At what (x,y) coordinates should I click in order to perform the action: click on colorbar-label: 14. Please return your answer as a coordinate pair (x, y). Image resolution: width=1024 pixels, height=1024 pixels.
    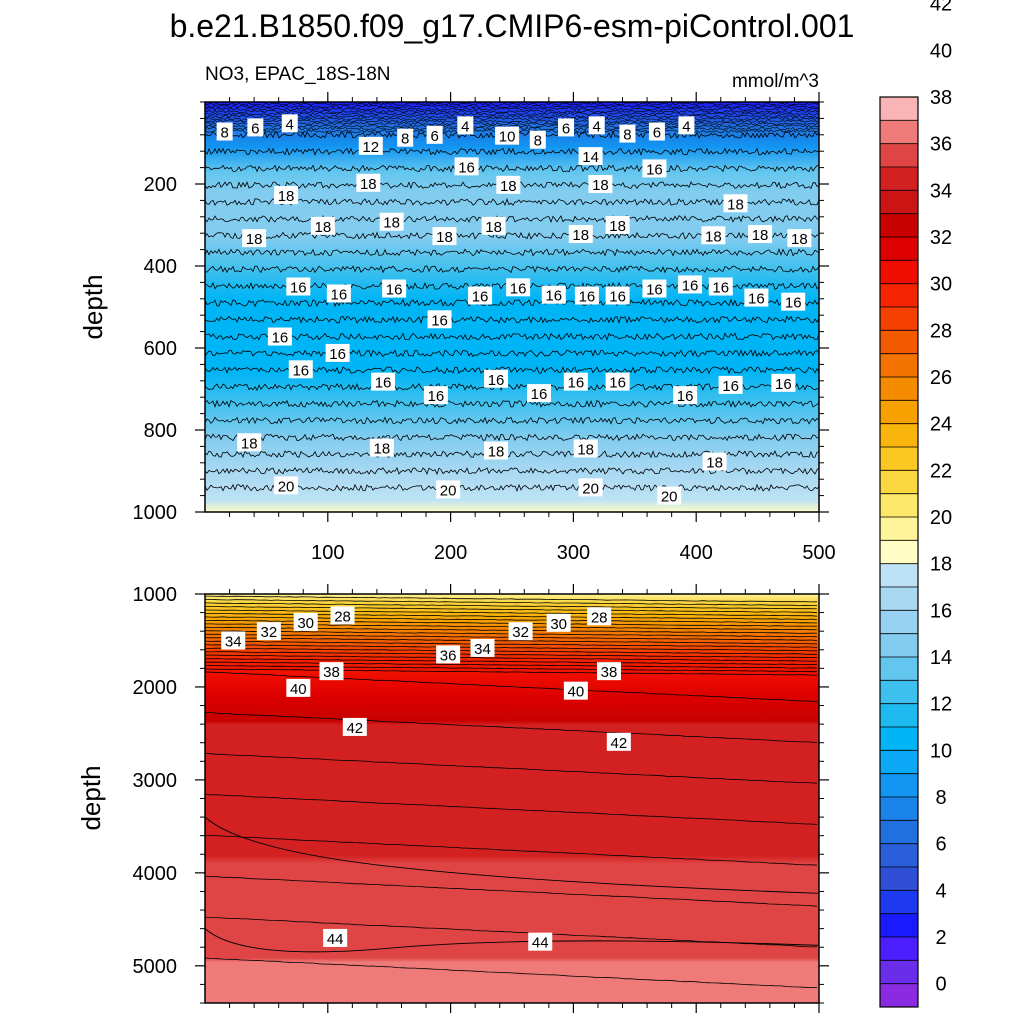
    Looking at the image, I should click on (941, 658).